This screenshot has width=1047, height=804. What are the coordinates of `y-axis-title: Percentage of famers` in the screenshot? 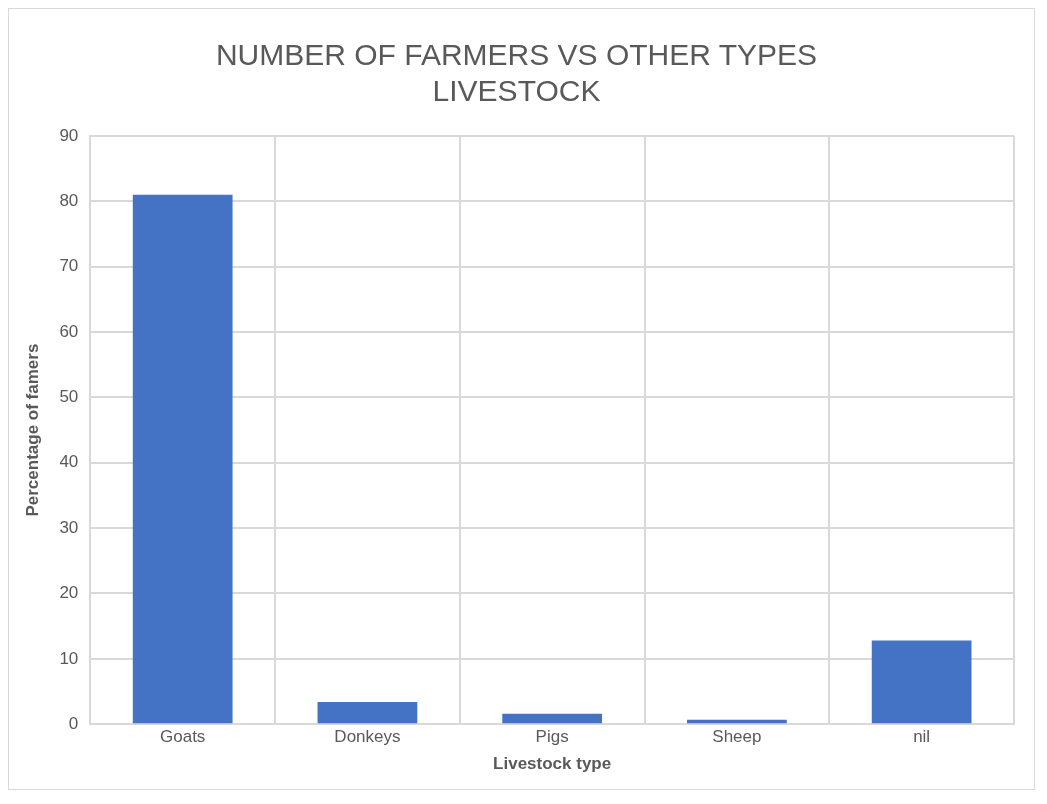 It's located at (32, 430).